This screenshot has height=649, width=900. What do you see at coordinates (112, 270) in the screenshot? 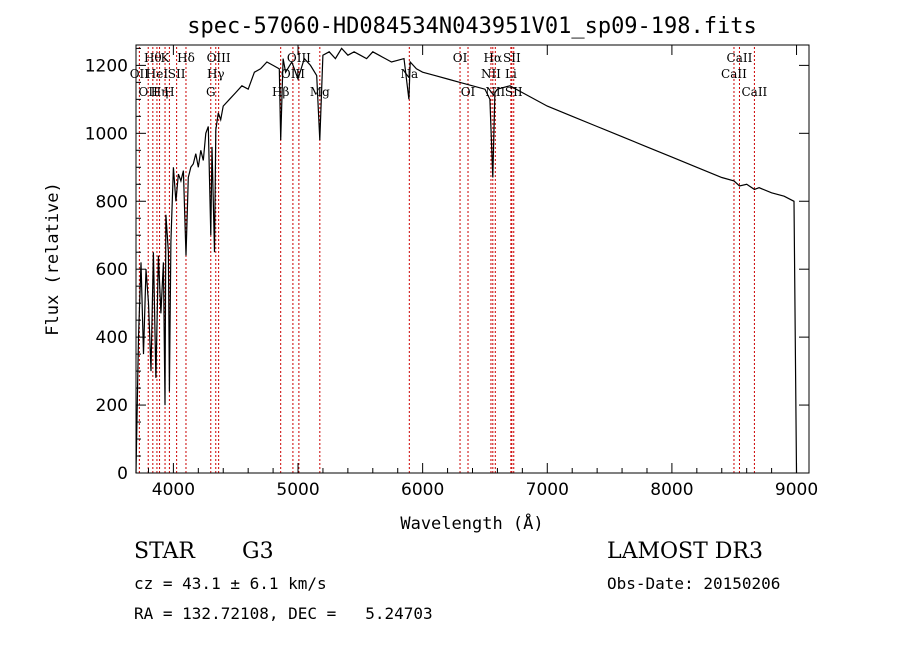
I see `y-tick-label: 600` at bounding box center [112, 270].